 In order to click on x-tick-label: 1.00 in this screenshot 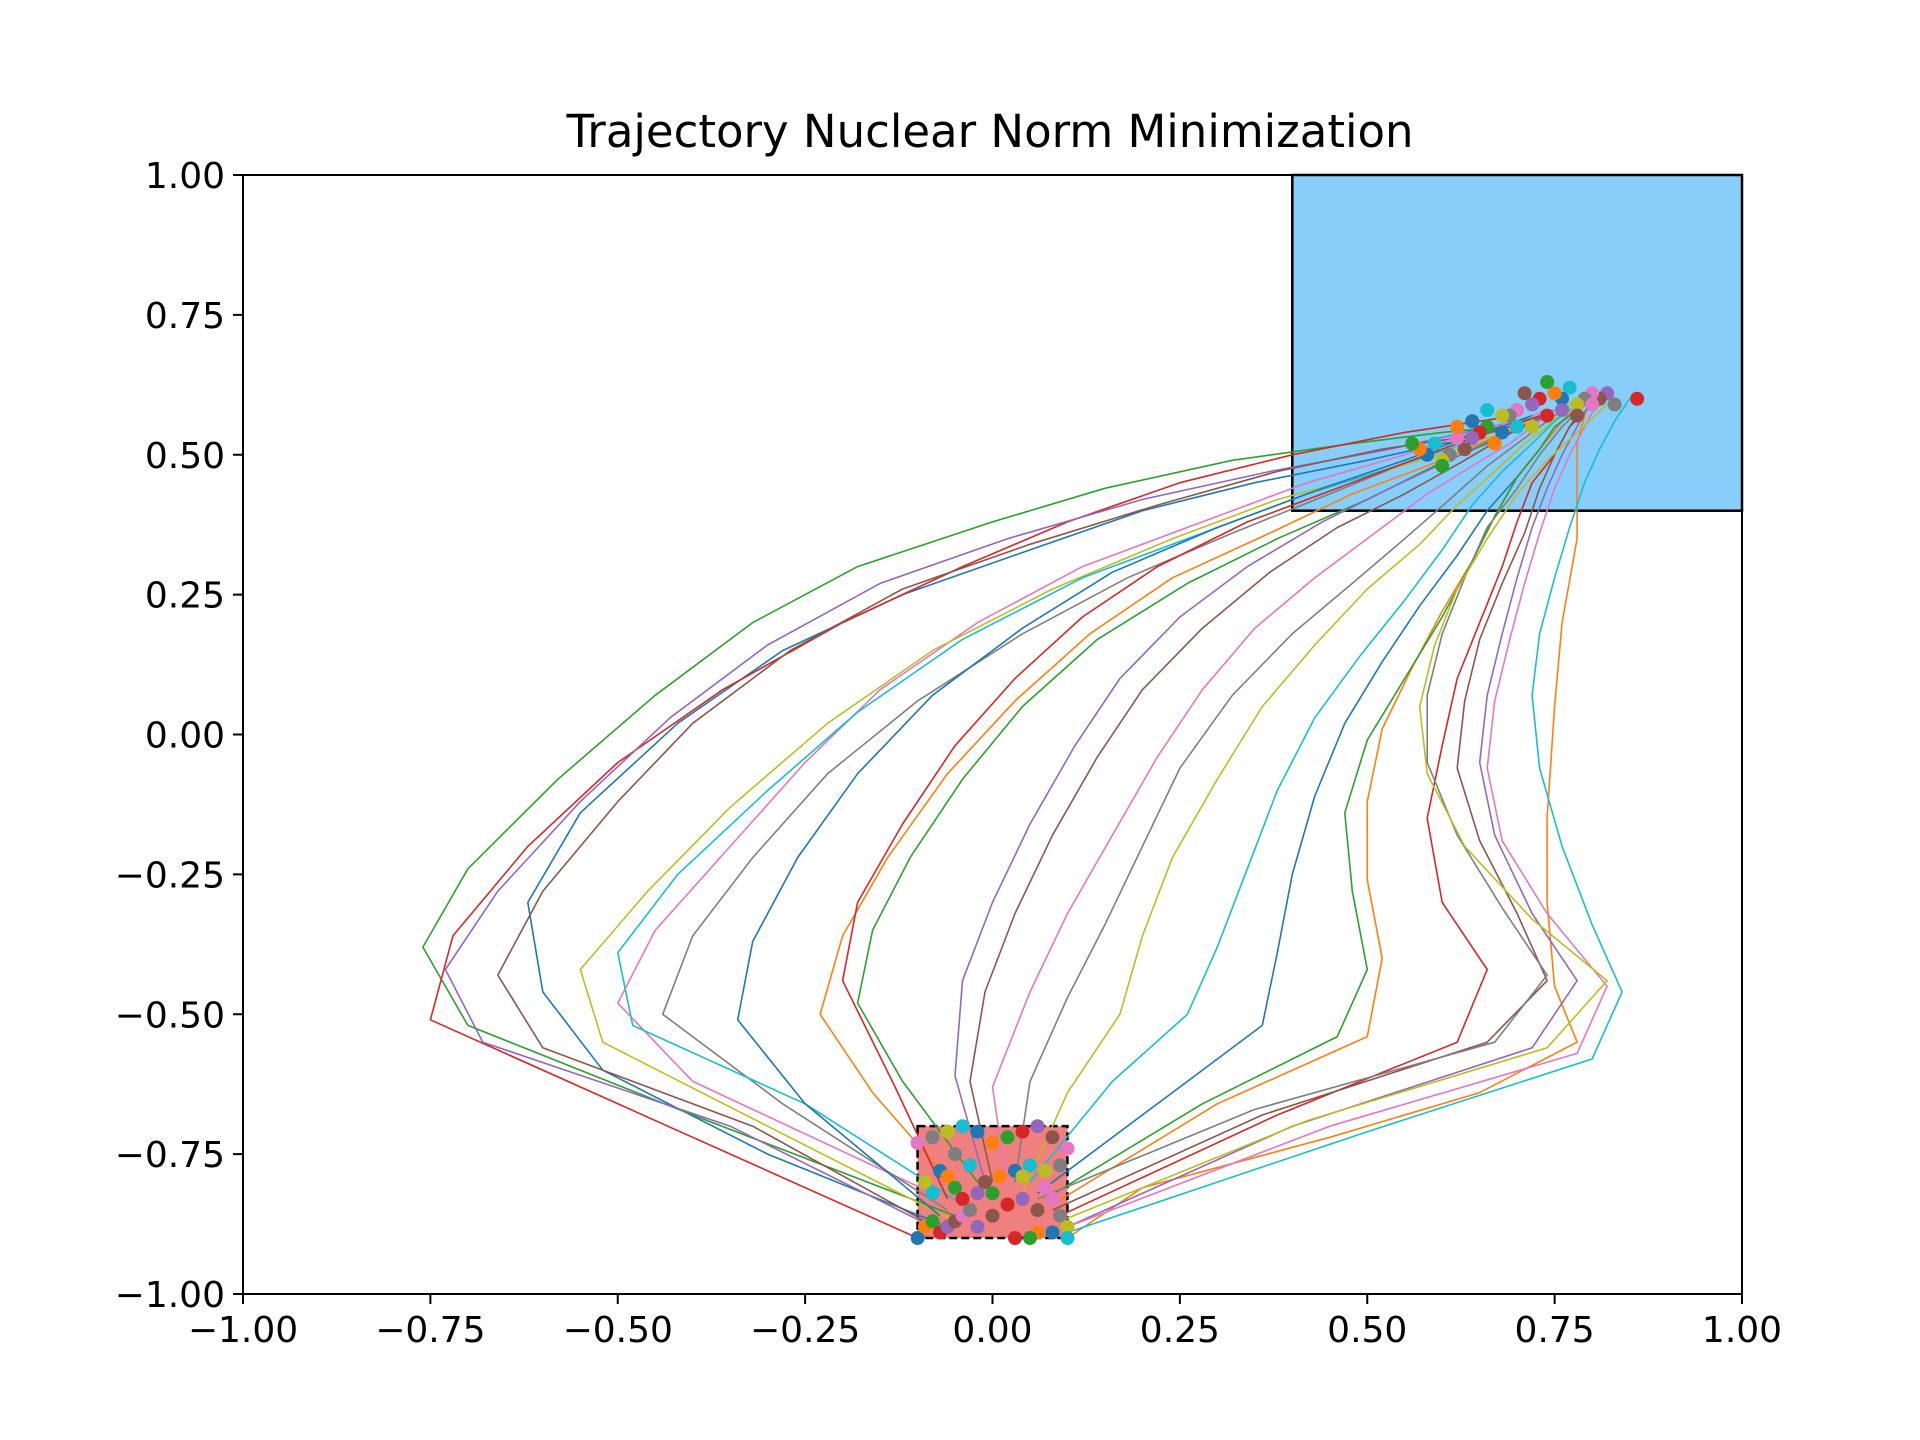, I will do `click(1742, 1330)`.